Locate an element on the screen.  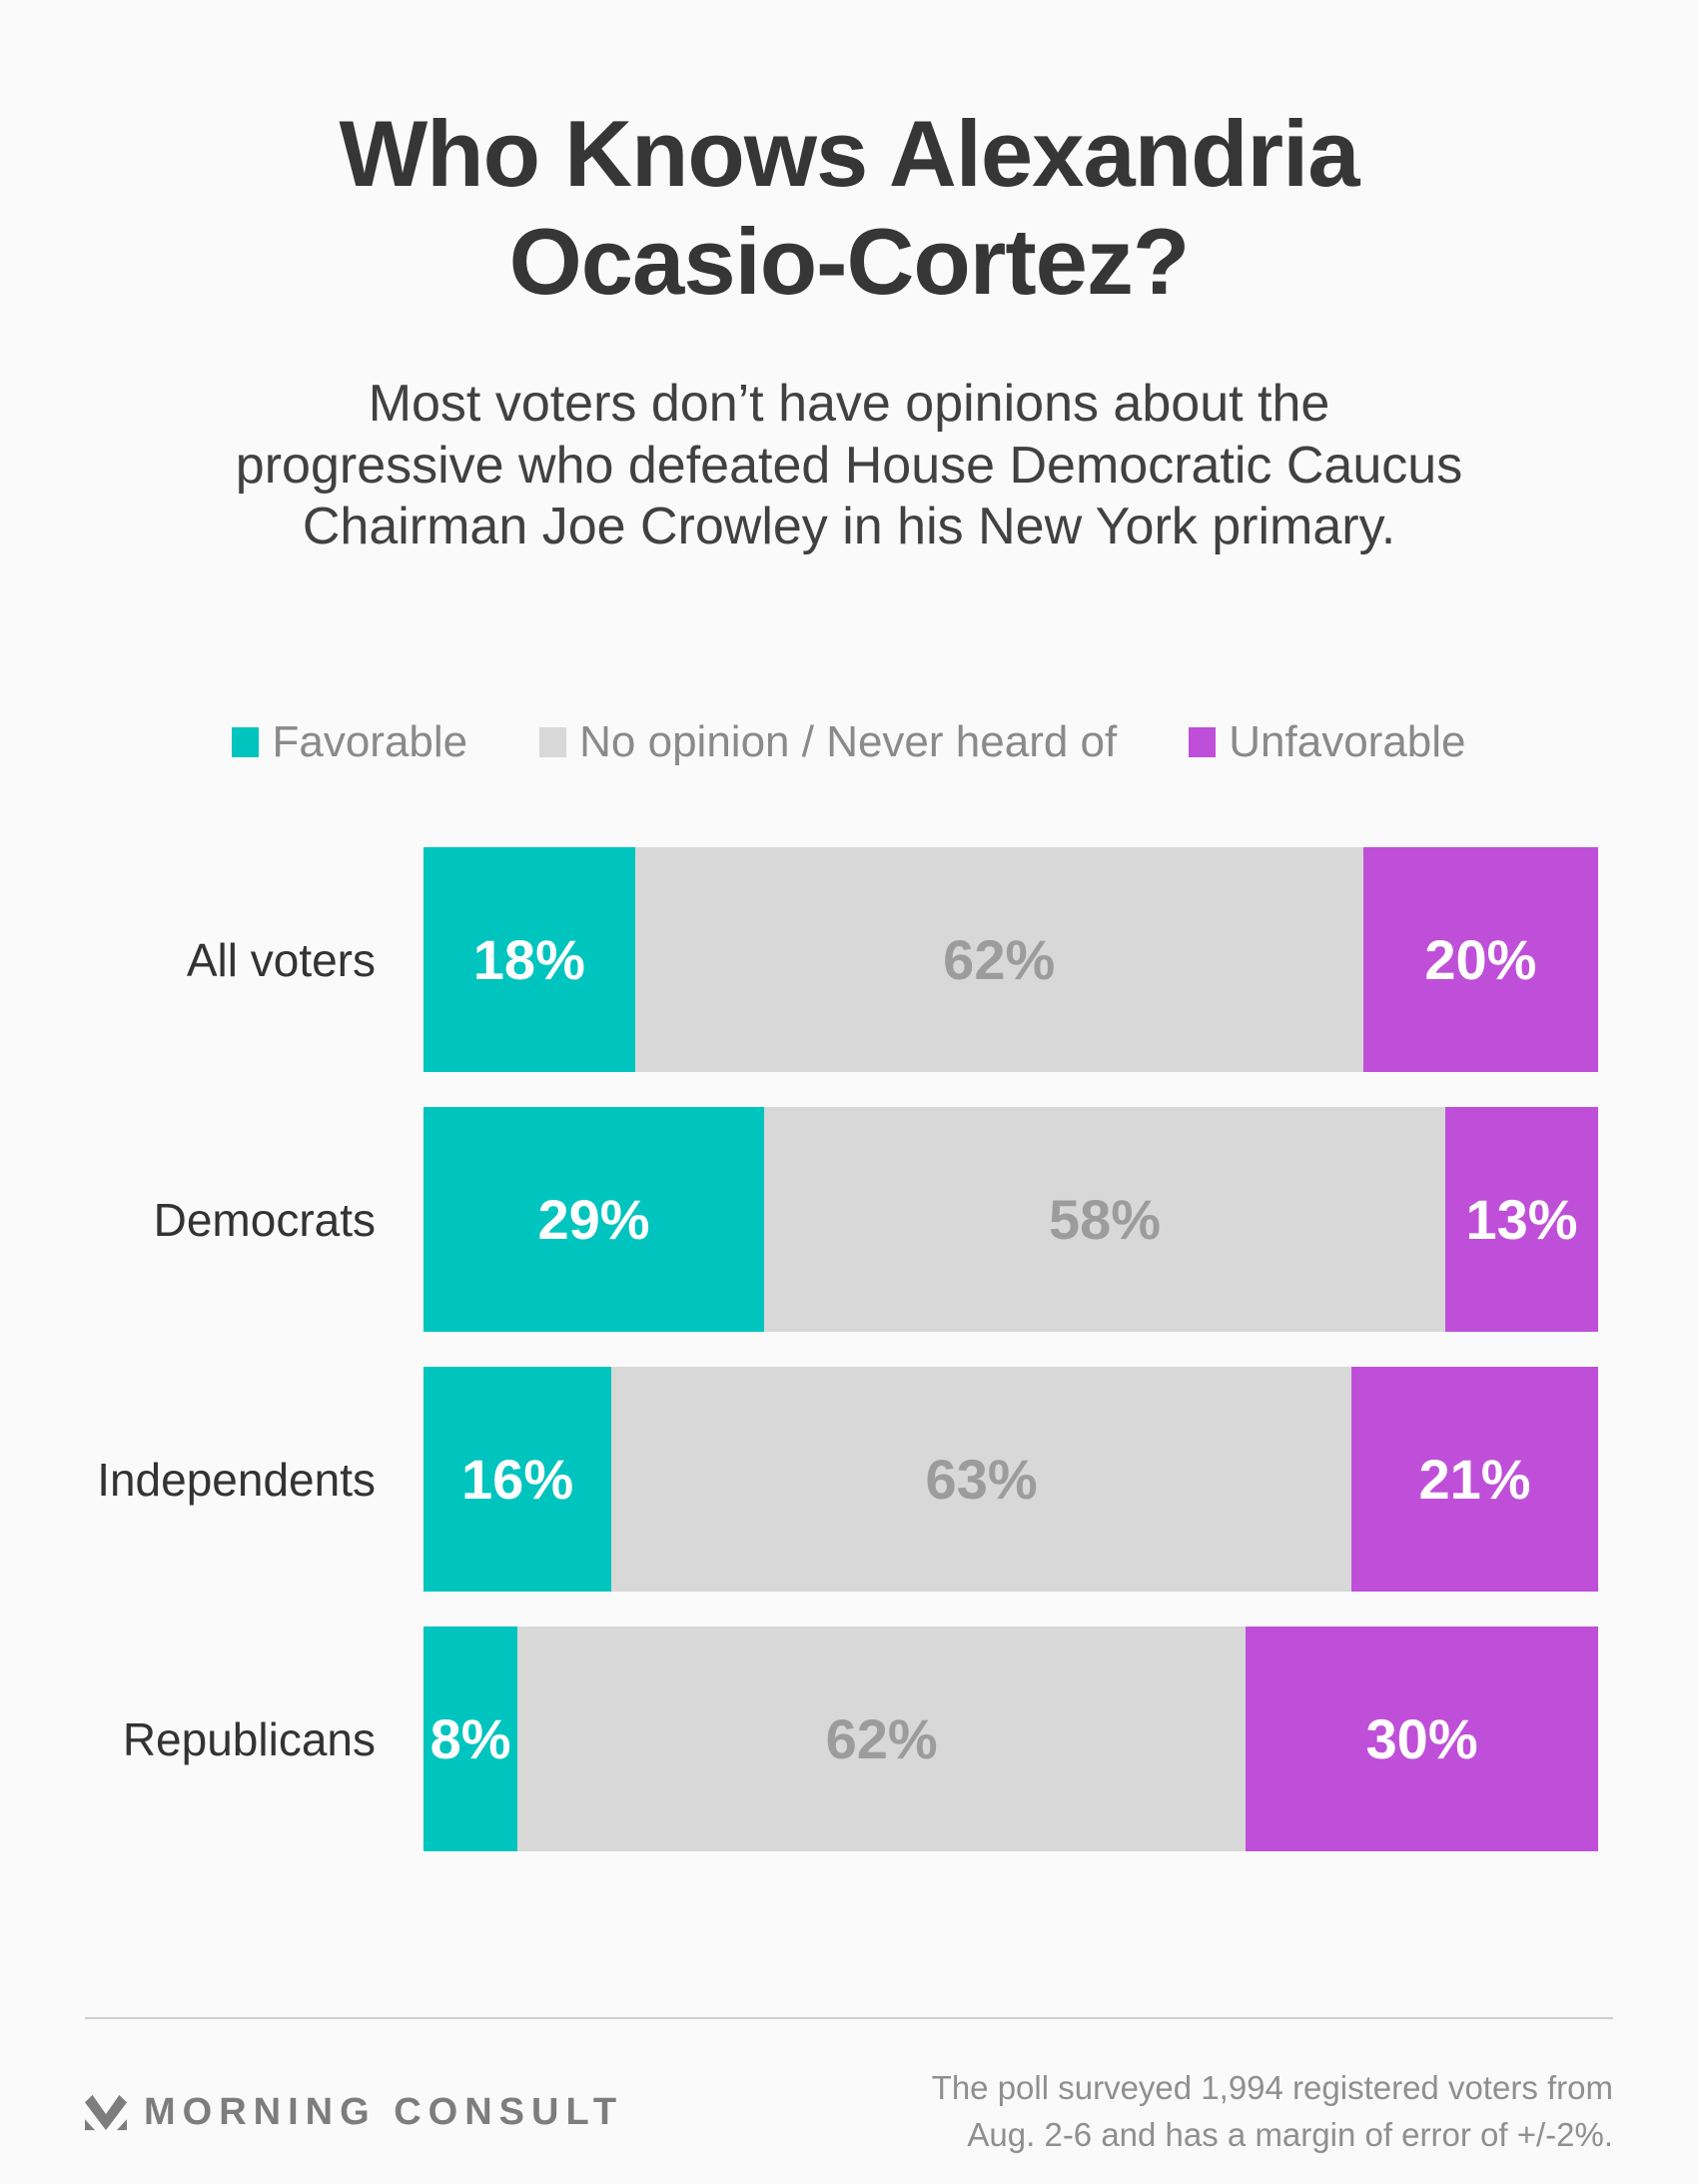
bar-value-label: 30% is located at coordinates (1421, 1739).